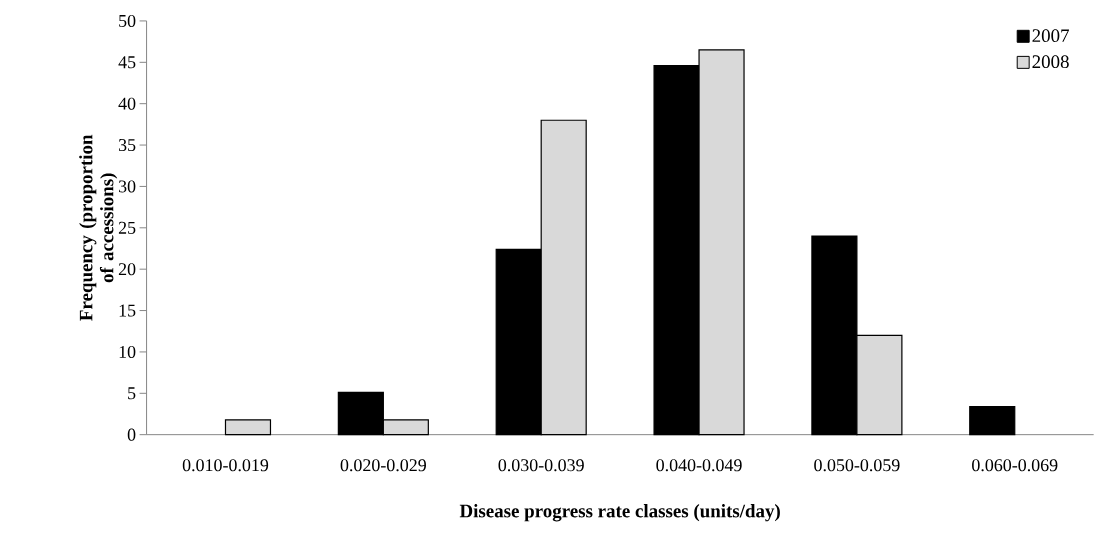  Describe the element at coordinates (131, 434) in the screenshot. I see `y-tick-label: 0` at that location.